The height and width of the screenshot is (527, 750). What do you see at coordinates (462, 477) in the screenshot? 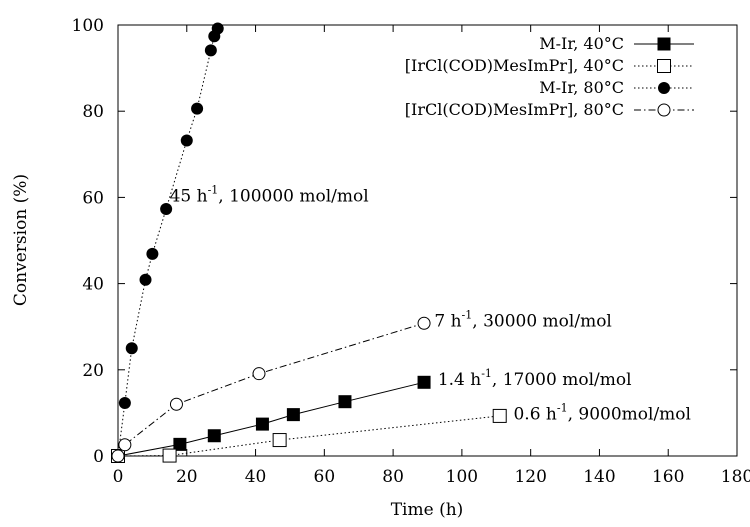
I see `x-tick-label: 100` at bounding box center [462, 477].